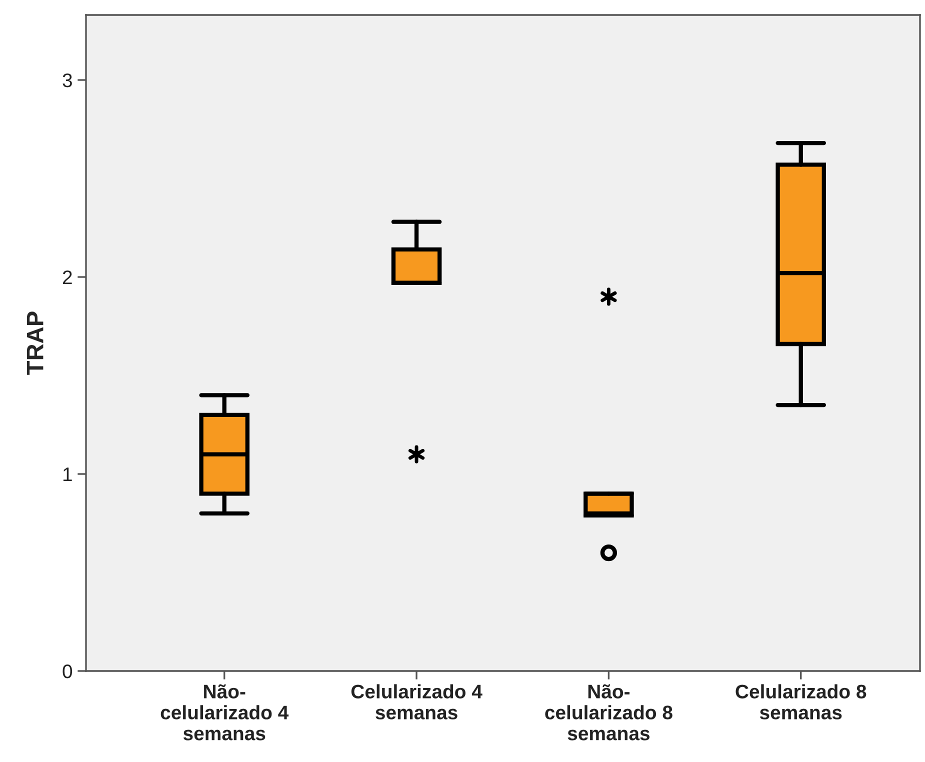 The width and height of the screenshot is (925, 762). Describe the element at coordinates (608, 712) in the screenshot. I see `x-tick-label: Não- celularizado 8 semanas` at that location.